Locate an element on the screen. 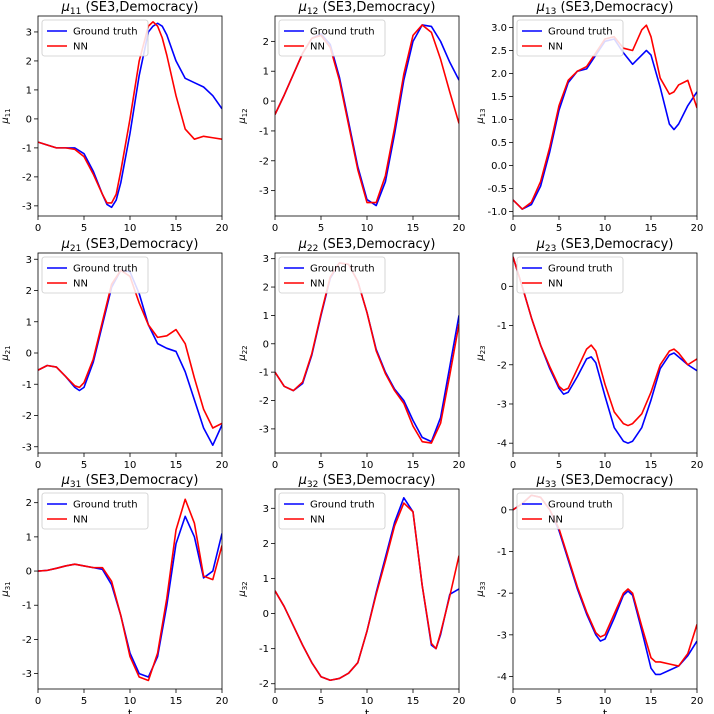 This screenshot has width=714, height=714. subplot-title: μ13 (SE3,Democracy) is located at coordinates (605, 8).